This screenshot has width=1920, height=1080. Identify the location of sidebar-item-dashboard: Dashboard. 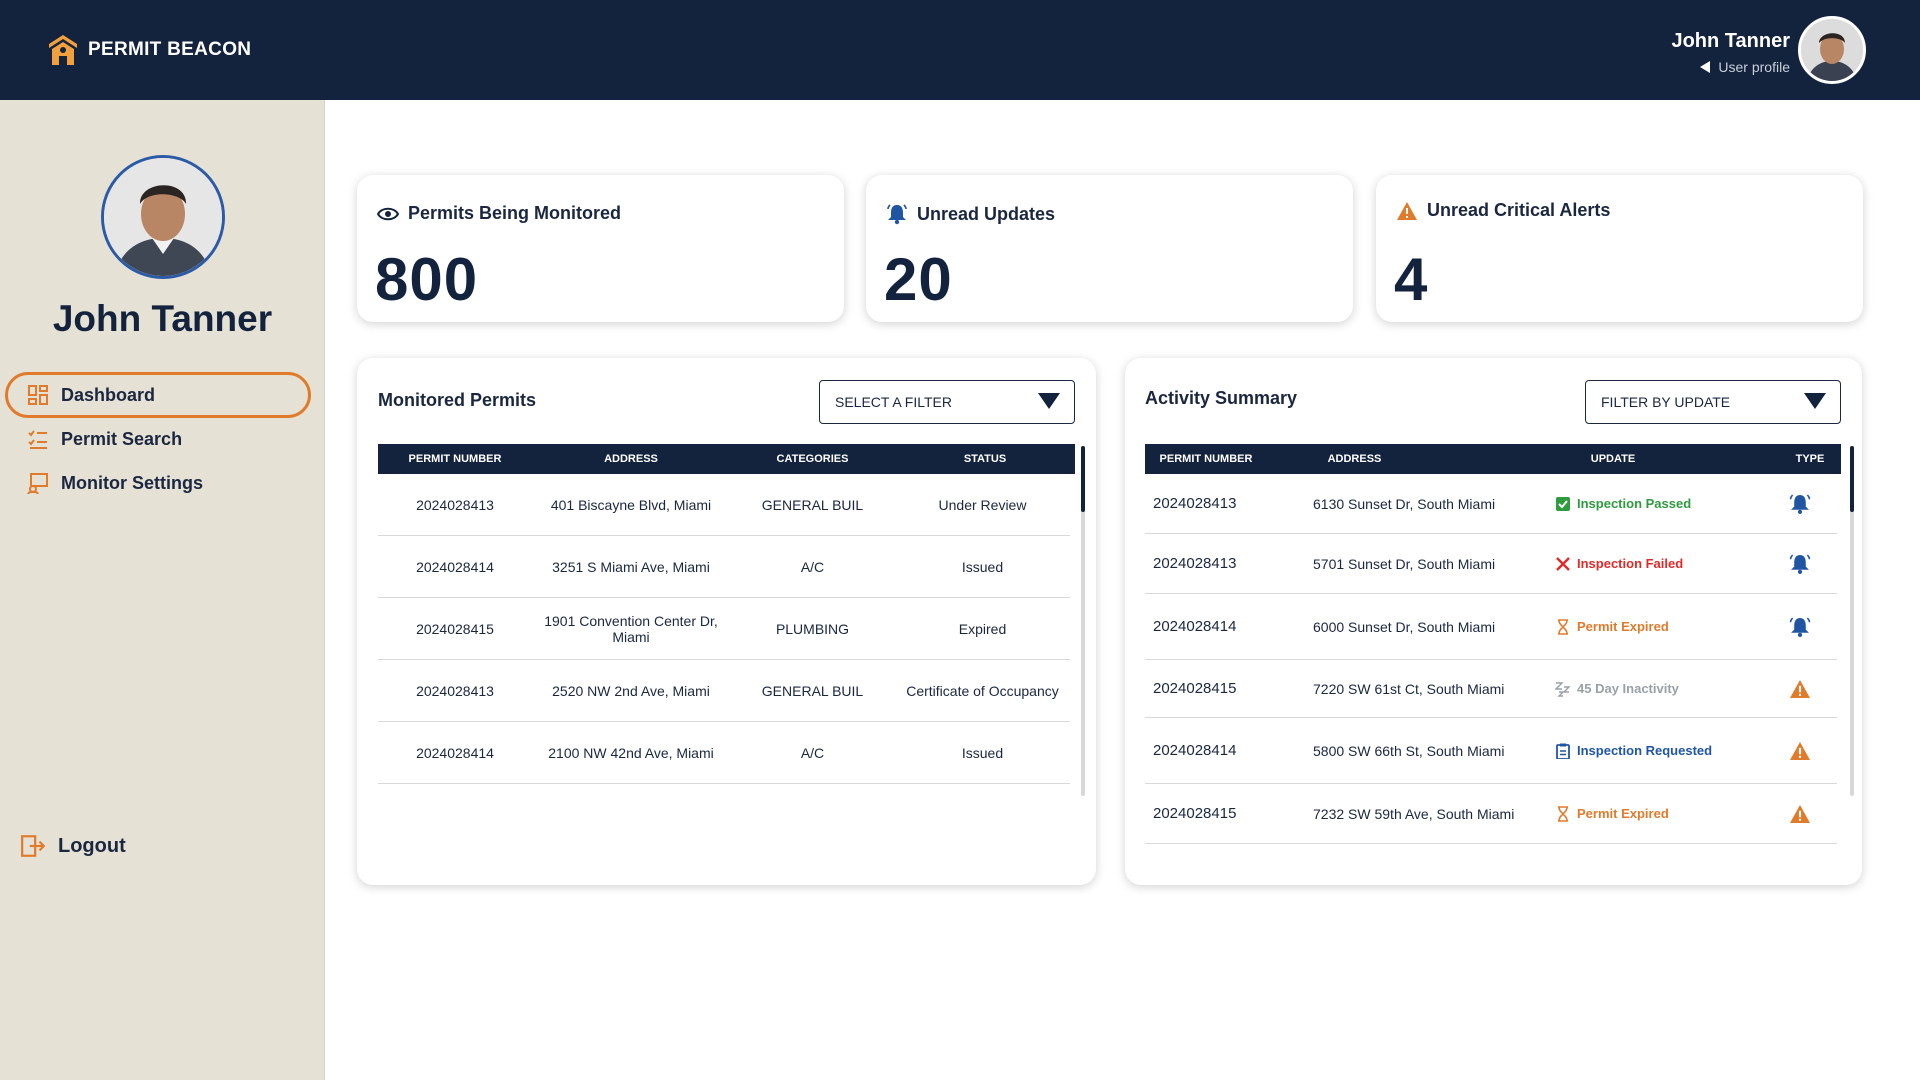
(158, 395).